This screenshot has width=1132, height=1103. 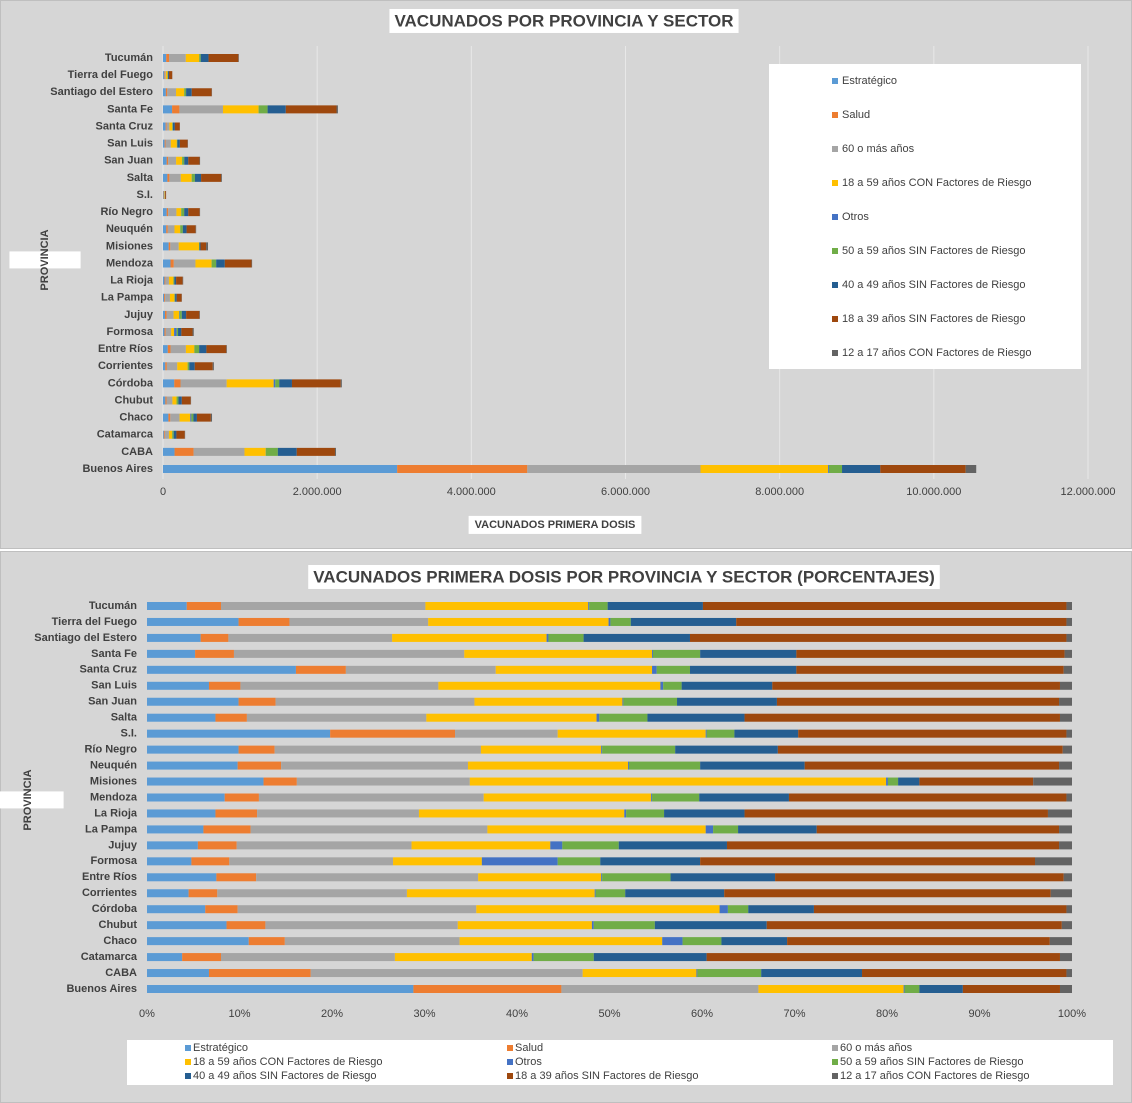 I want to click on y-tick-label: Chaco, so click(x=120, y=941).